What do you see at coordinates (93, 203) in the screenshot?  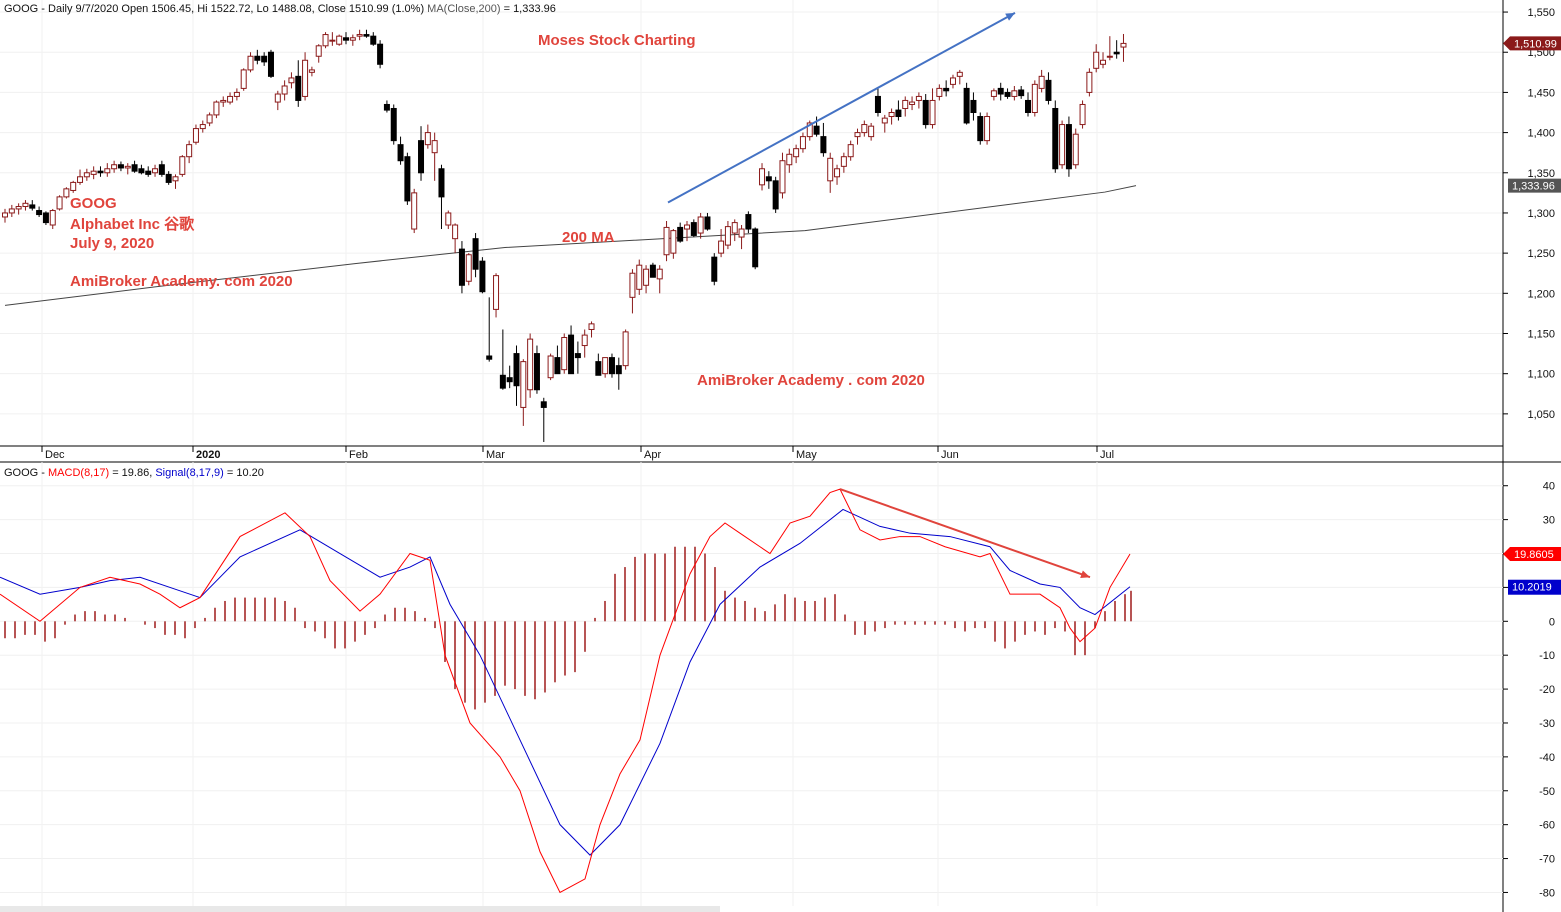 I see `ticker-annotation: GOOG` at bounding box center [93, 203].